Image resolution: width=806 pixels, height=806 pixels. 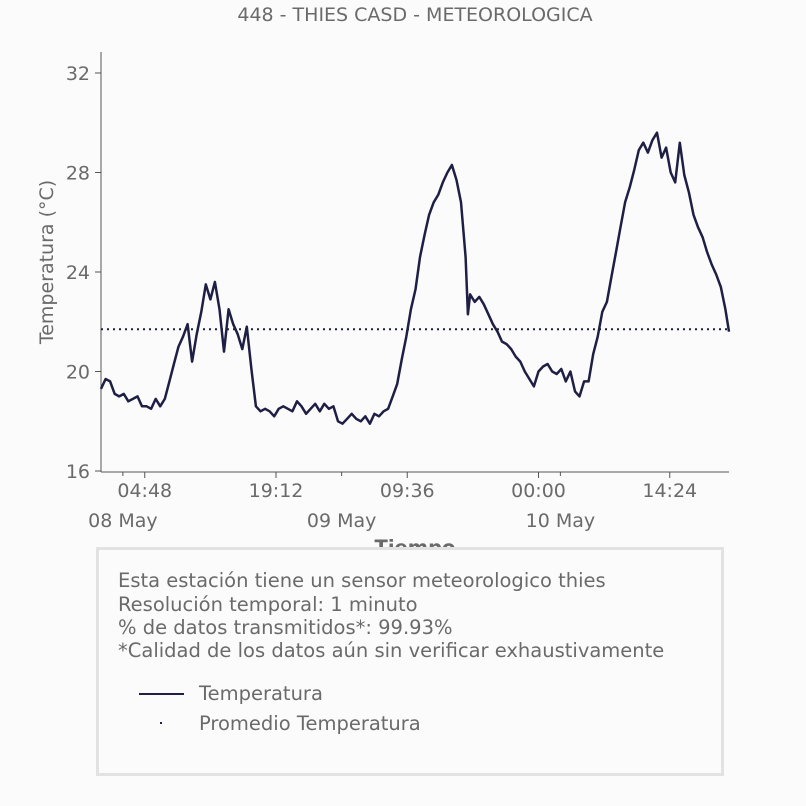 I want to click on x-tick-label: 00:00, so click(x=538, y=491).